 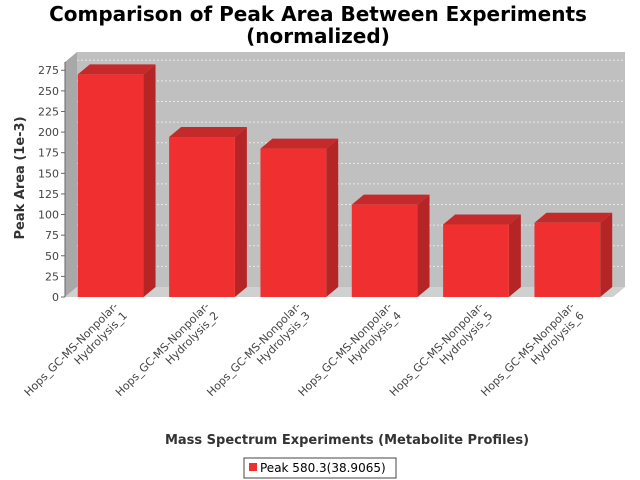 What do you see at coordinates (48, 70) in the screenshot?
I see `y-tick-label: 275` at bounding box center [48, 70].